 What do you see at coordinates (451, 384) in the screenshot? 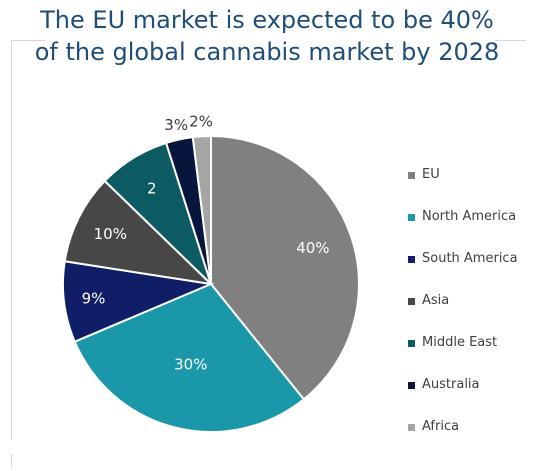
I see `legend-label: Australia` at bounding box center [451, 384].